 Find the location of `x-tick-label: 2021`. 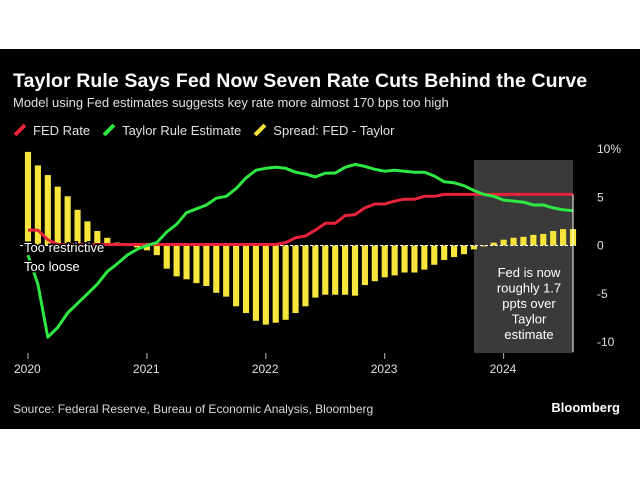

x-tick-label: 2021 is located at coordinates (146, 369).